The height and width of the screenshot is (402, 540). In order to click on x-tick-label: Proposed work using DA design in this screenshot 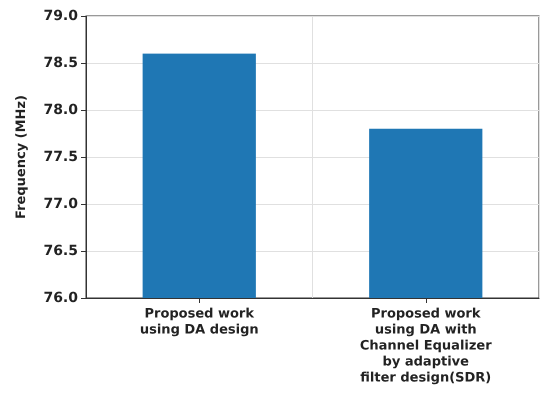, I will do `click(199, 322)`.